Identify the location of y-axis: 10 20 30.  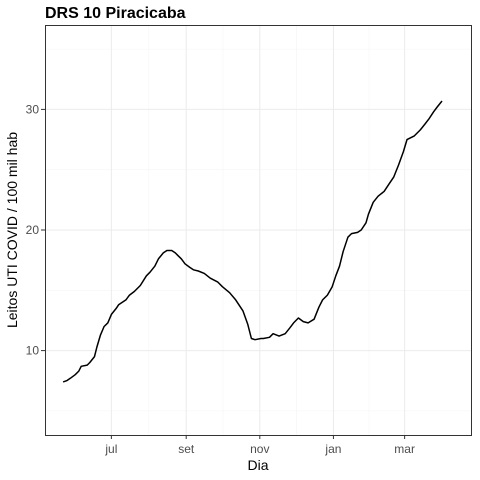
(35, 230).